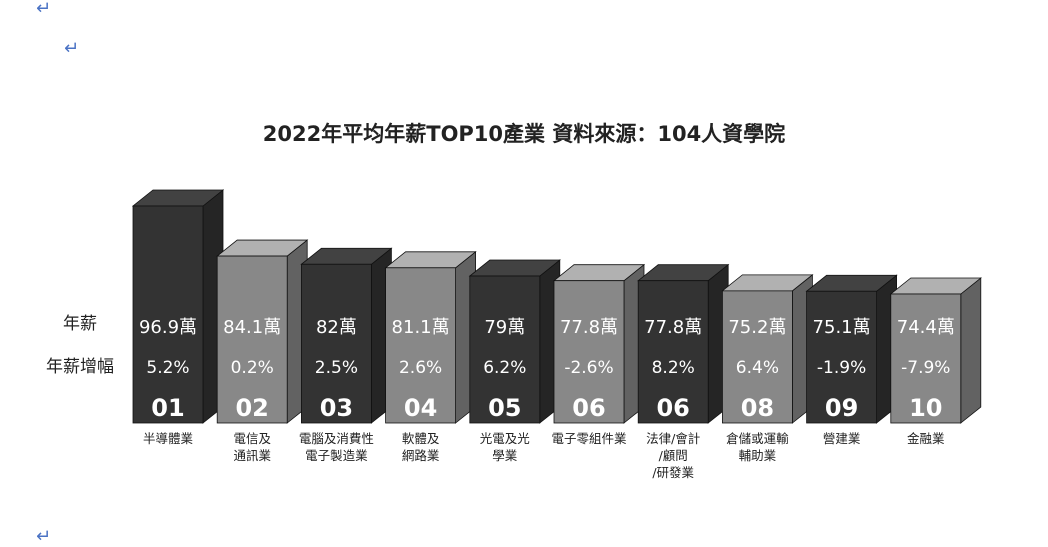 The width and height of the screenshot is (1048, 547). What do you see at coordinates (80, 367) in the screenshot?
I see `row-label-growth: 年薪增幅` at bounding box center [80, 367].